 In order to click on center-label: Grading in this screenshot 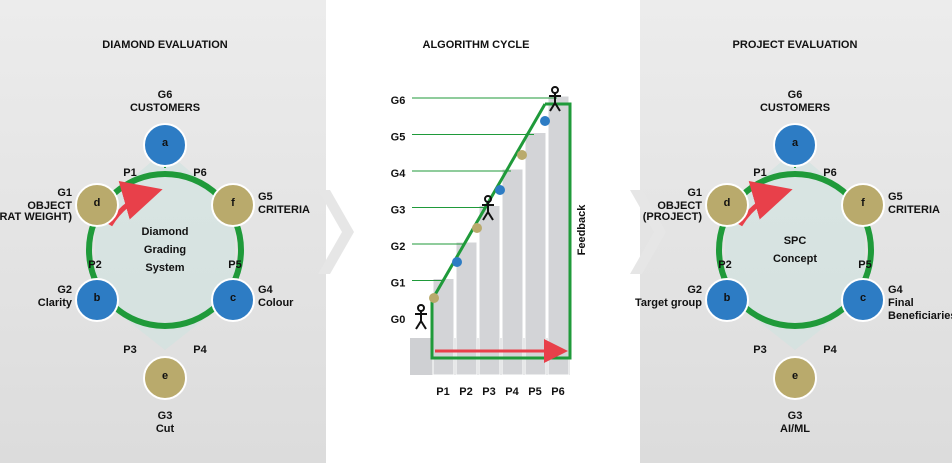, I will do `click(165, 250)`.